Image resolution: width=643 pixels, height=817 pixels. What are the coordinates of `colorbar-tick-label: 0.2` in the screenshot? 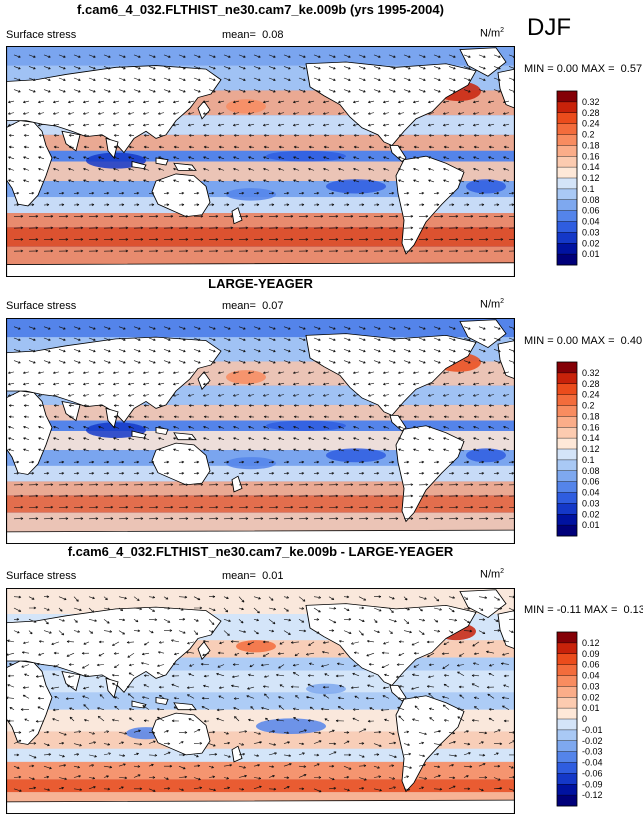 It's located at (588, 406).